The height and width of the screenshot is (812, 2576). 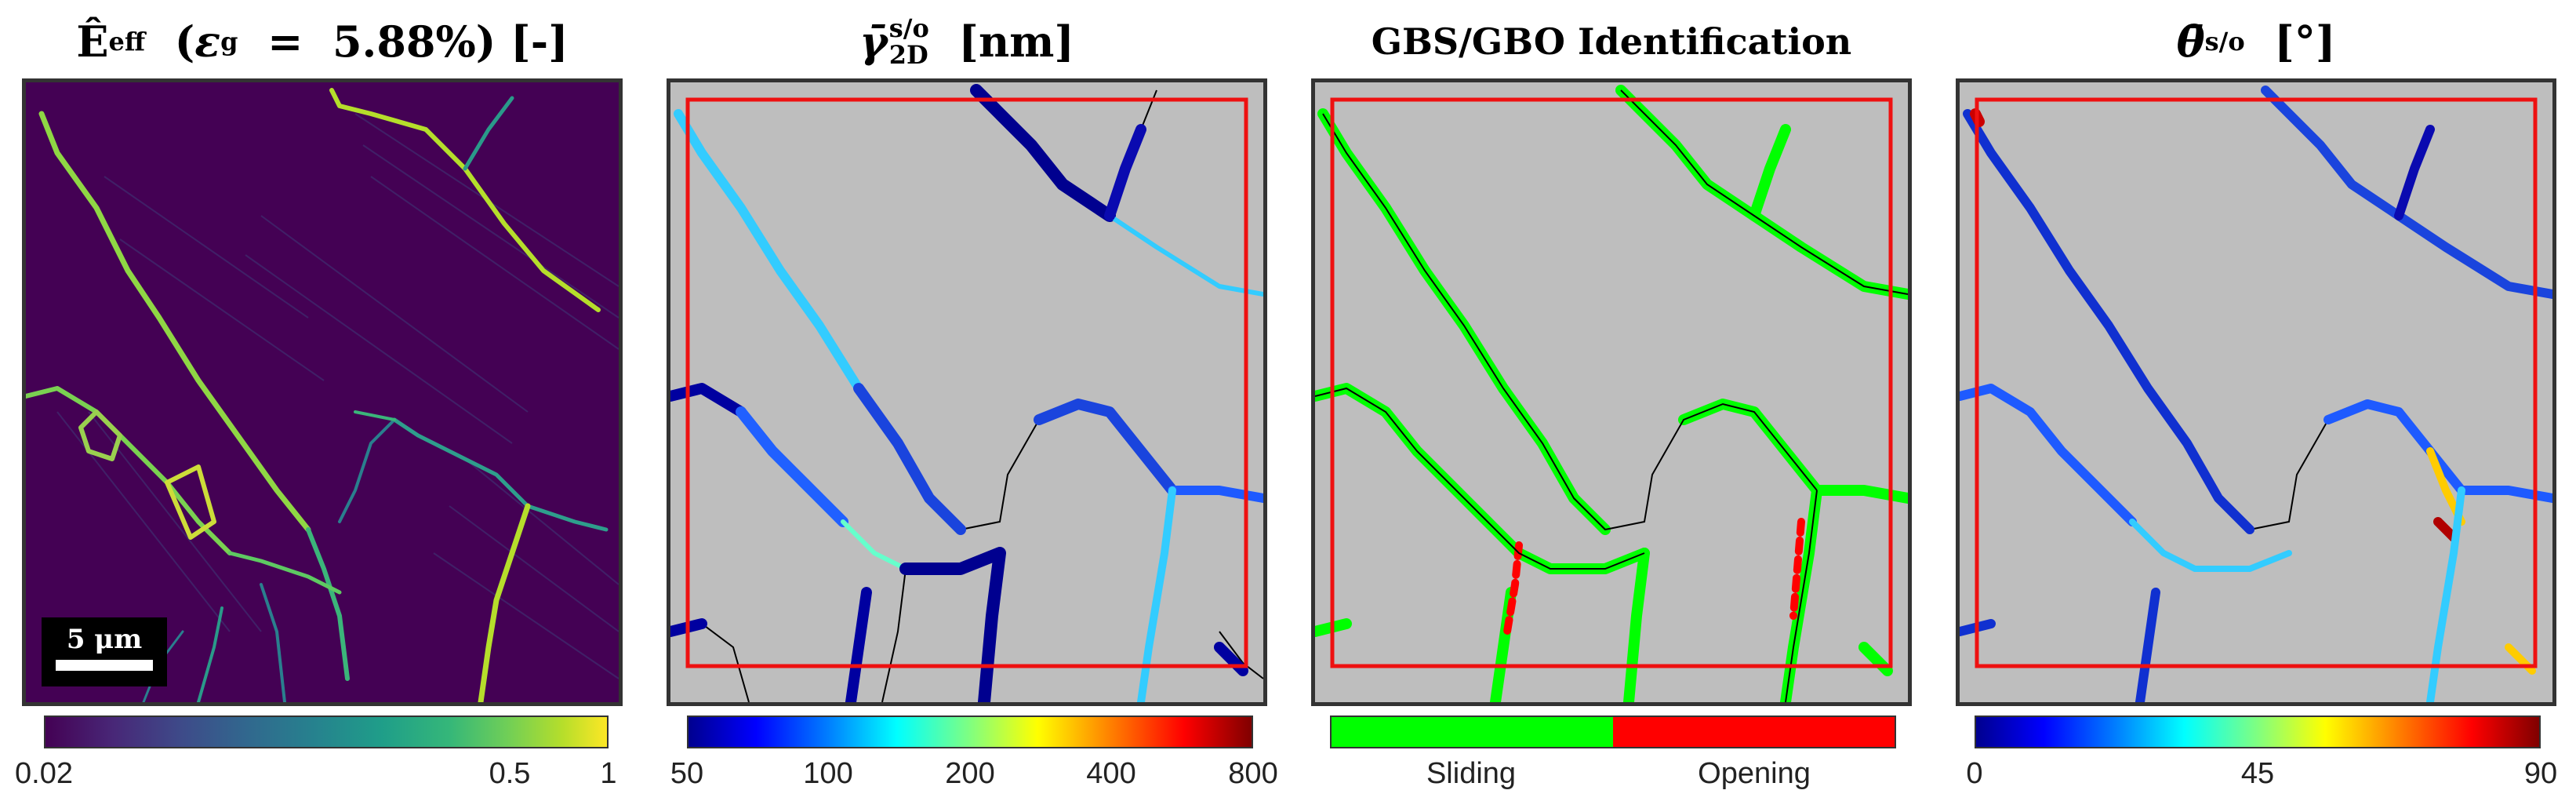 What do you see at coordinates (1471, 773) in the screenshot?
I see `sliding-label: Sliding` at bounding box center [1471, 773].